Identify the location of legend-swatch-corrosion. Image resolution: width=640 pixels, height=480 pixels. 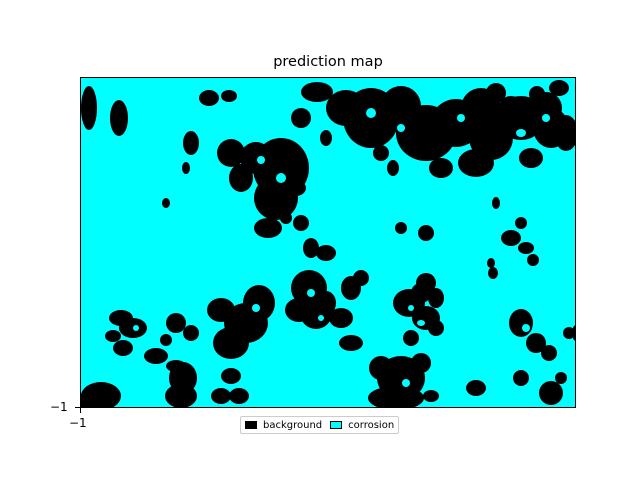
(336, 425).